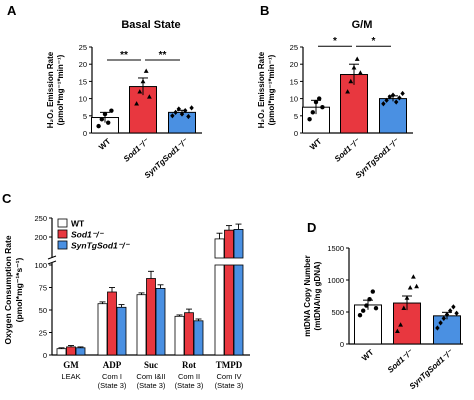  What do you see at coordinates (377, 158) in the screenshot?
I see `svg-text: SynTgSod1⁻/⁻` at bounding box center [377, 158].